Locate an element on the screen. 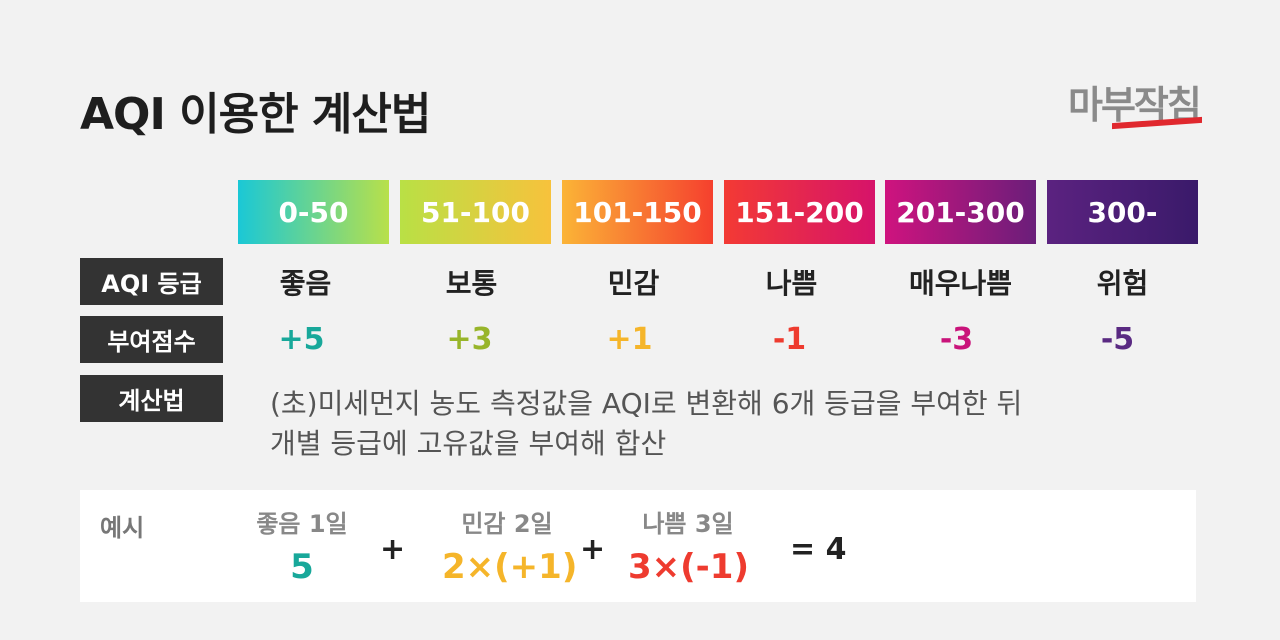 The width and height of the screenshot is (1280, 640). grade-0: 좋음 is located at coordinates (305, 283).